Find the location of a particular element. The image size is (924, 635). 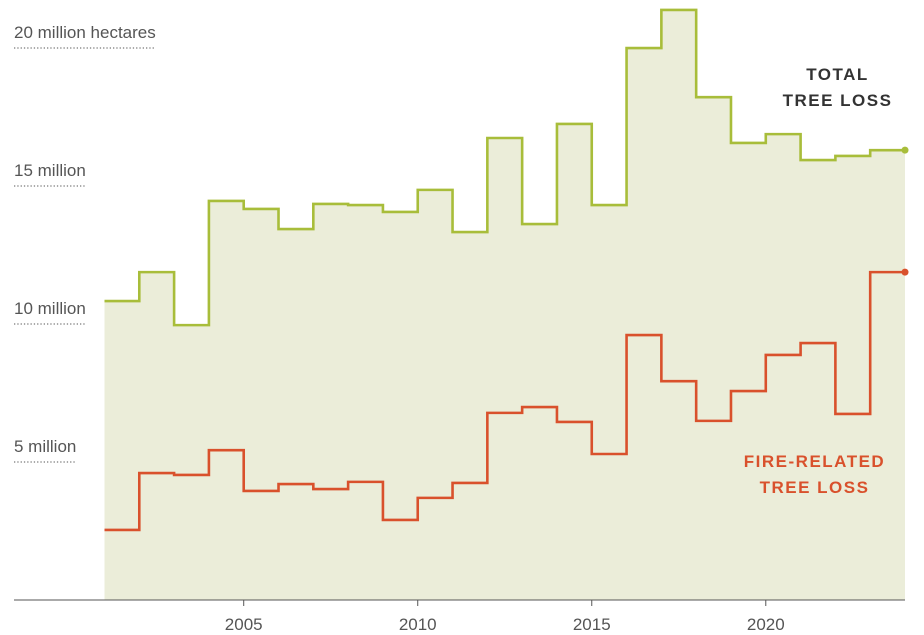

x-tick-label: 2005 is located at coordinates (244, 624).